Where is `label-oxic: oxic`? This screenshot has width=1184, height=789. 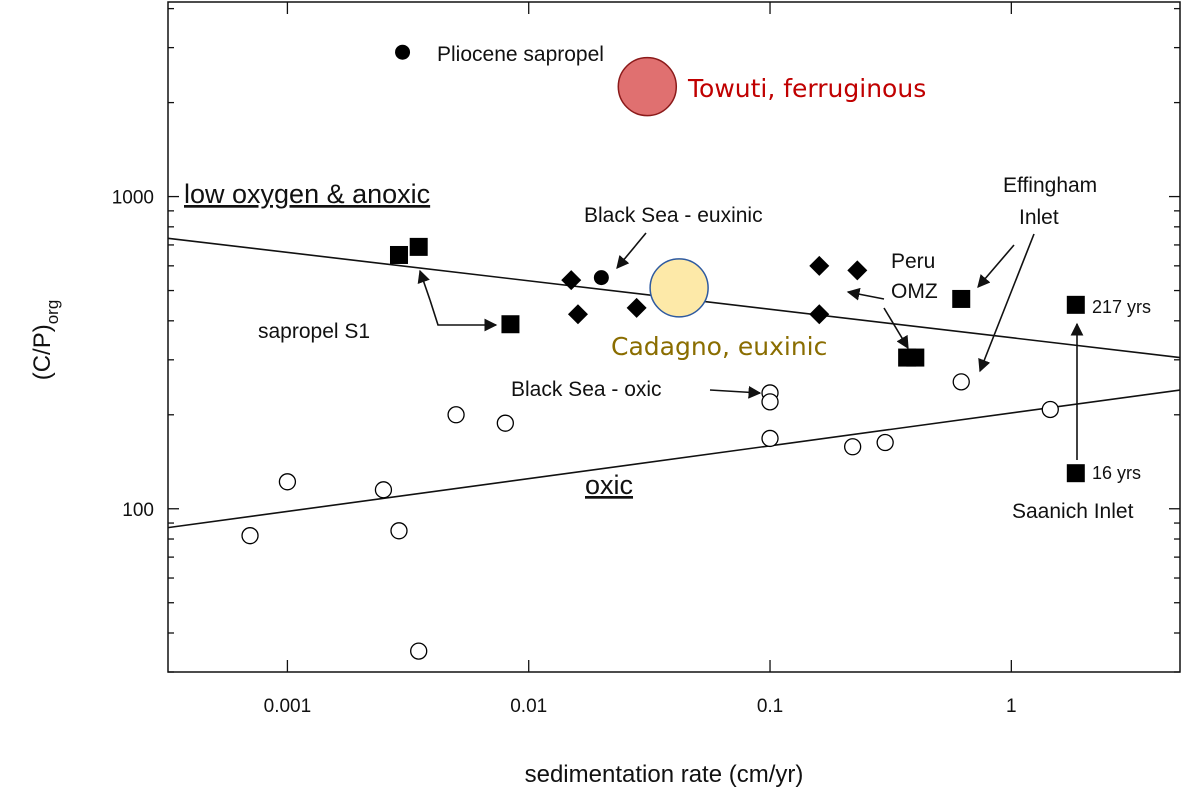 label-oxic: oxic is located at coordinates (609, 485).